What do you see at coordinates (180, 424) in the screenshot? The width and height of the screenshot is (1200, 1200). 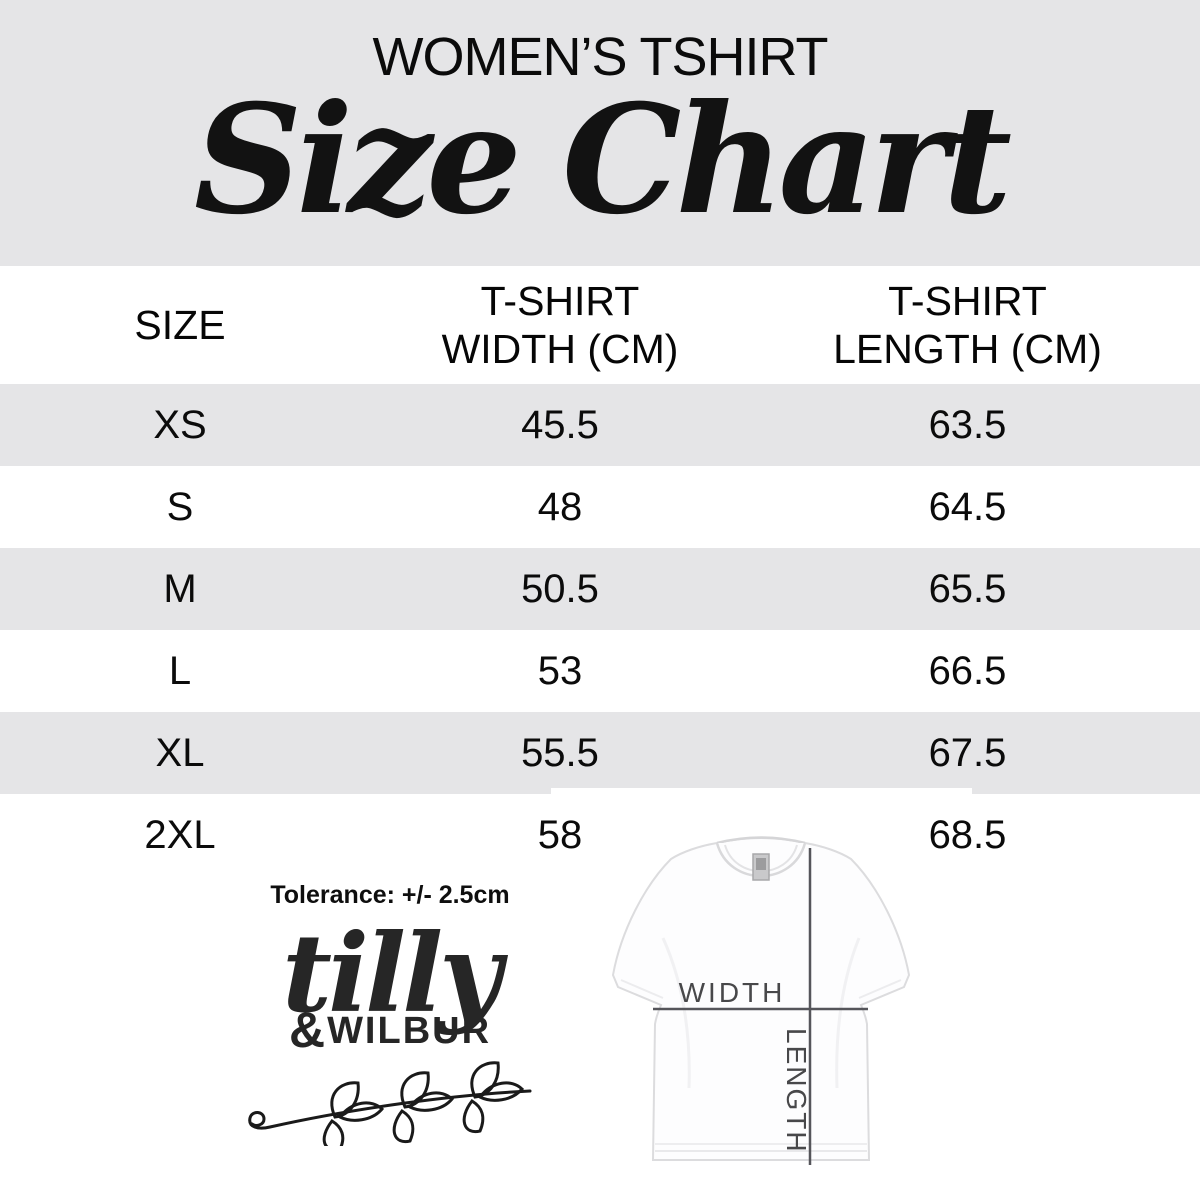 I see `size-value: XS` at bounding box center [180, 424].